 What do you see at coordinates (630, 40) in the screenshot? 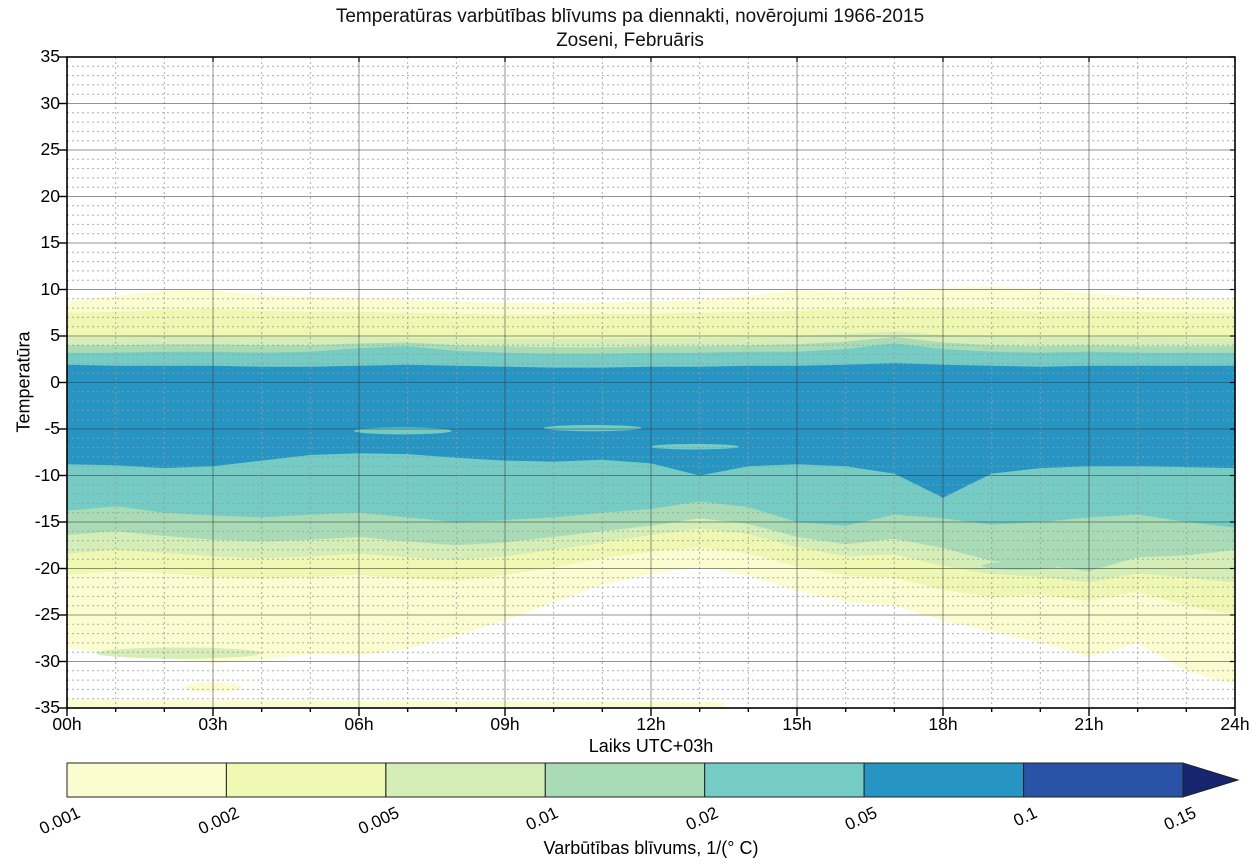
I see `chart-title-line2: Zoseni, Februāris` at bounding box center [630, 40].